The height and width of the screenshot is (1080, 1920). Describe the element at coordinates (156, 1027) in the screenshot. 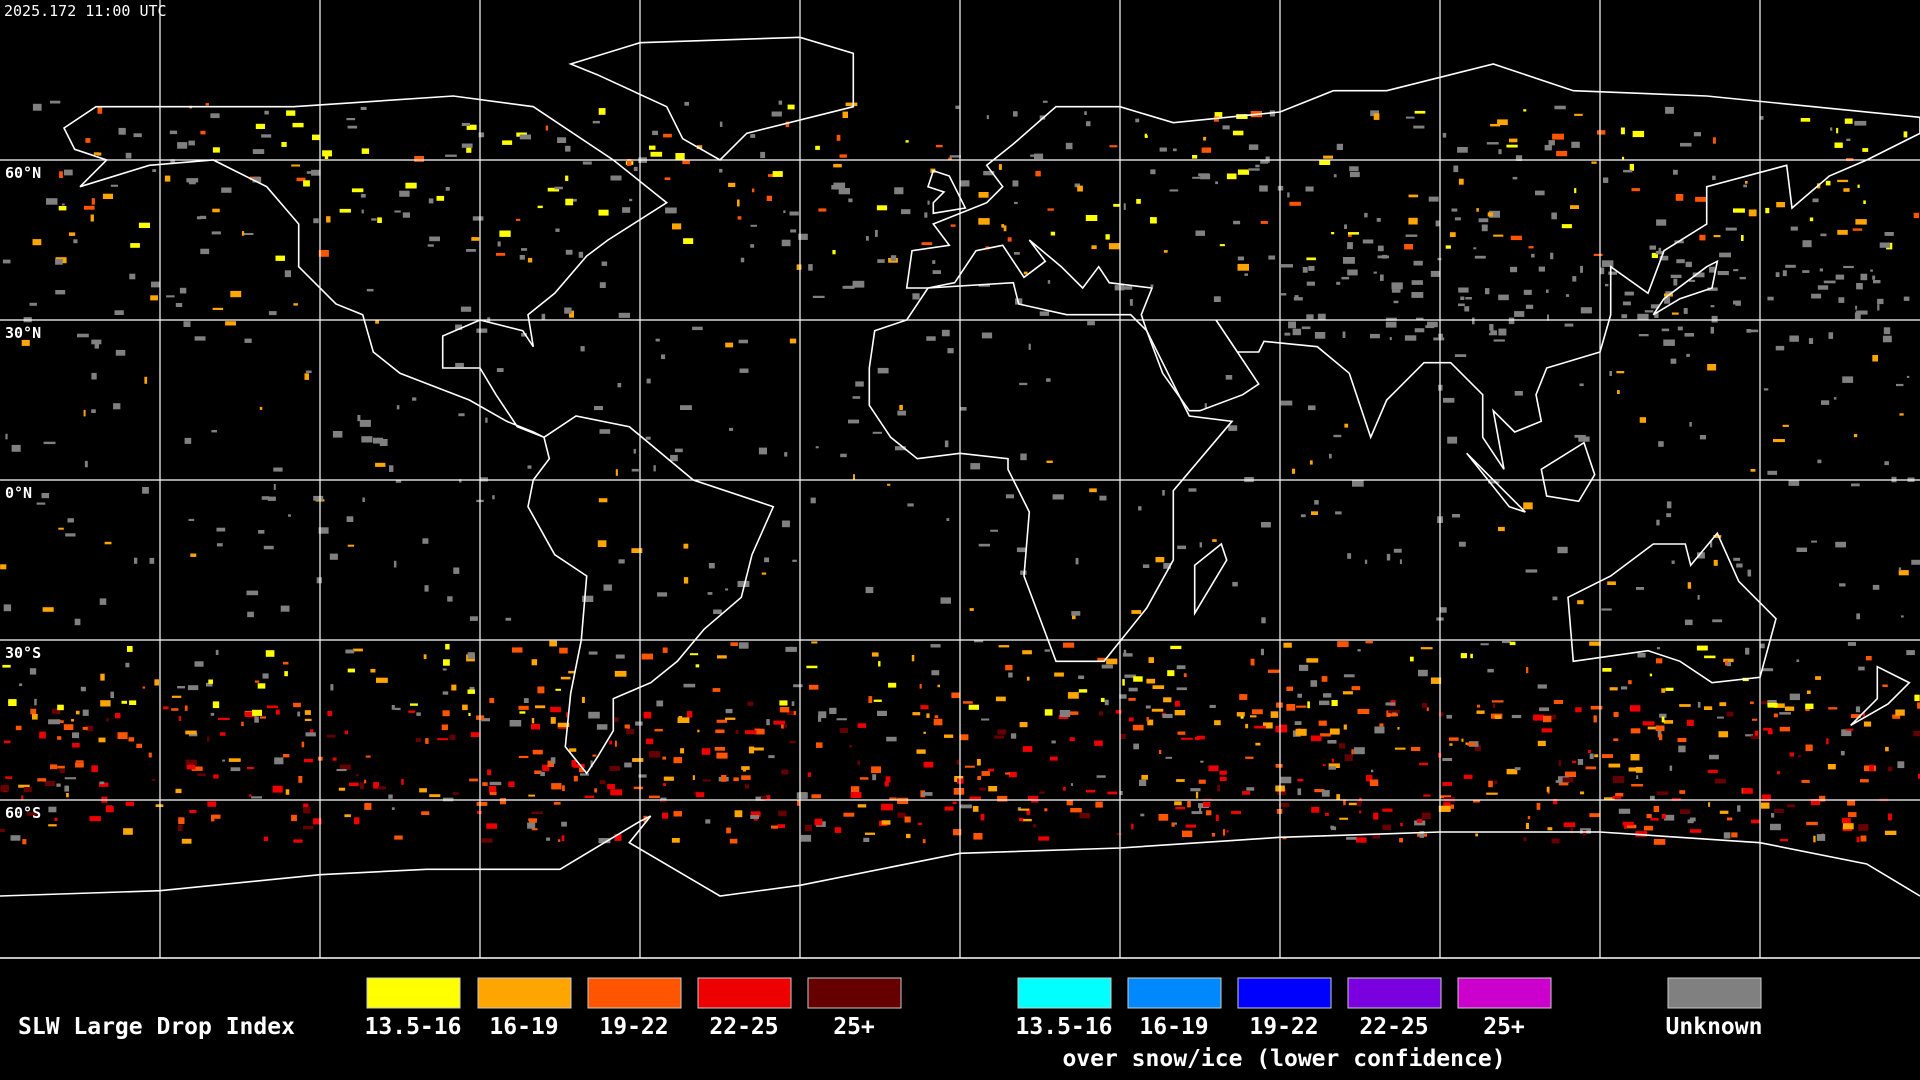

I see `legend-title: SLW Large Drop Index` at that location.